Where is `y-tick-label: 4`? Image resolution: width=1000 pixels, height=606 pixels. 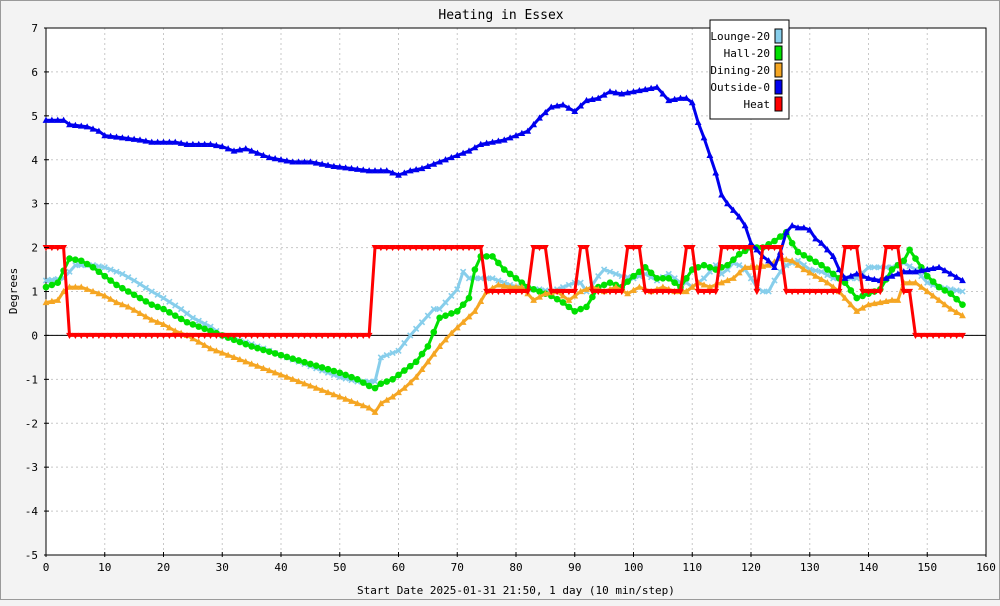 y-tick-label: 4 is located at coordinates (34, 160).